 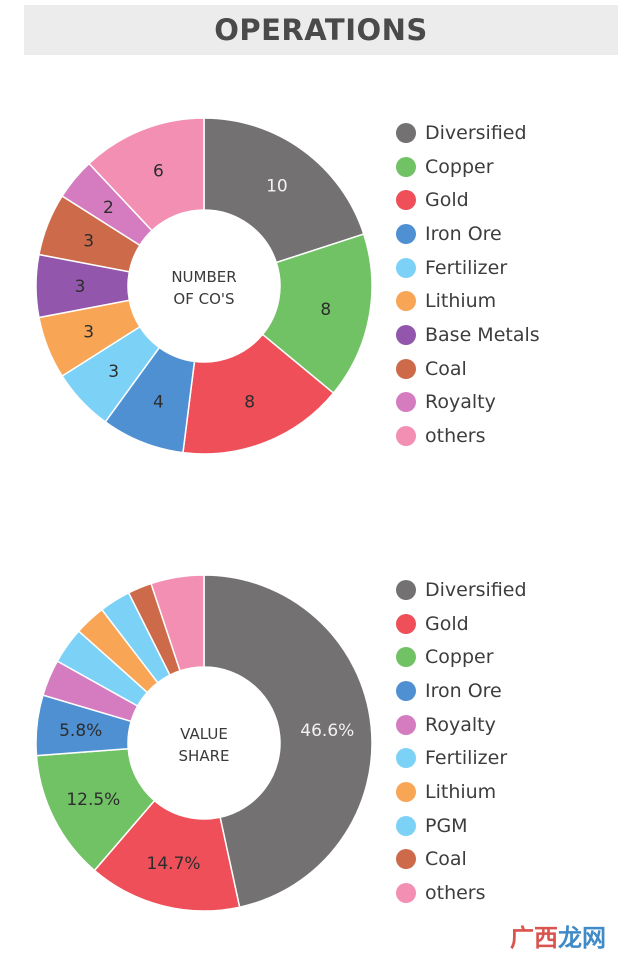 What do you see at coordinates (327, 731) in the screenshot?
I see `data-label-diversified: 46.6%` at bounding box center [327, 731].